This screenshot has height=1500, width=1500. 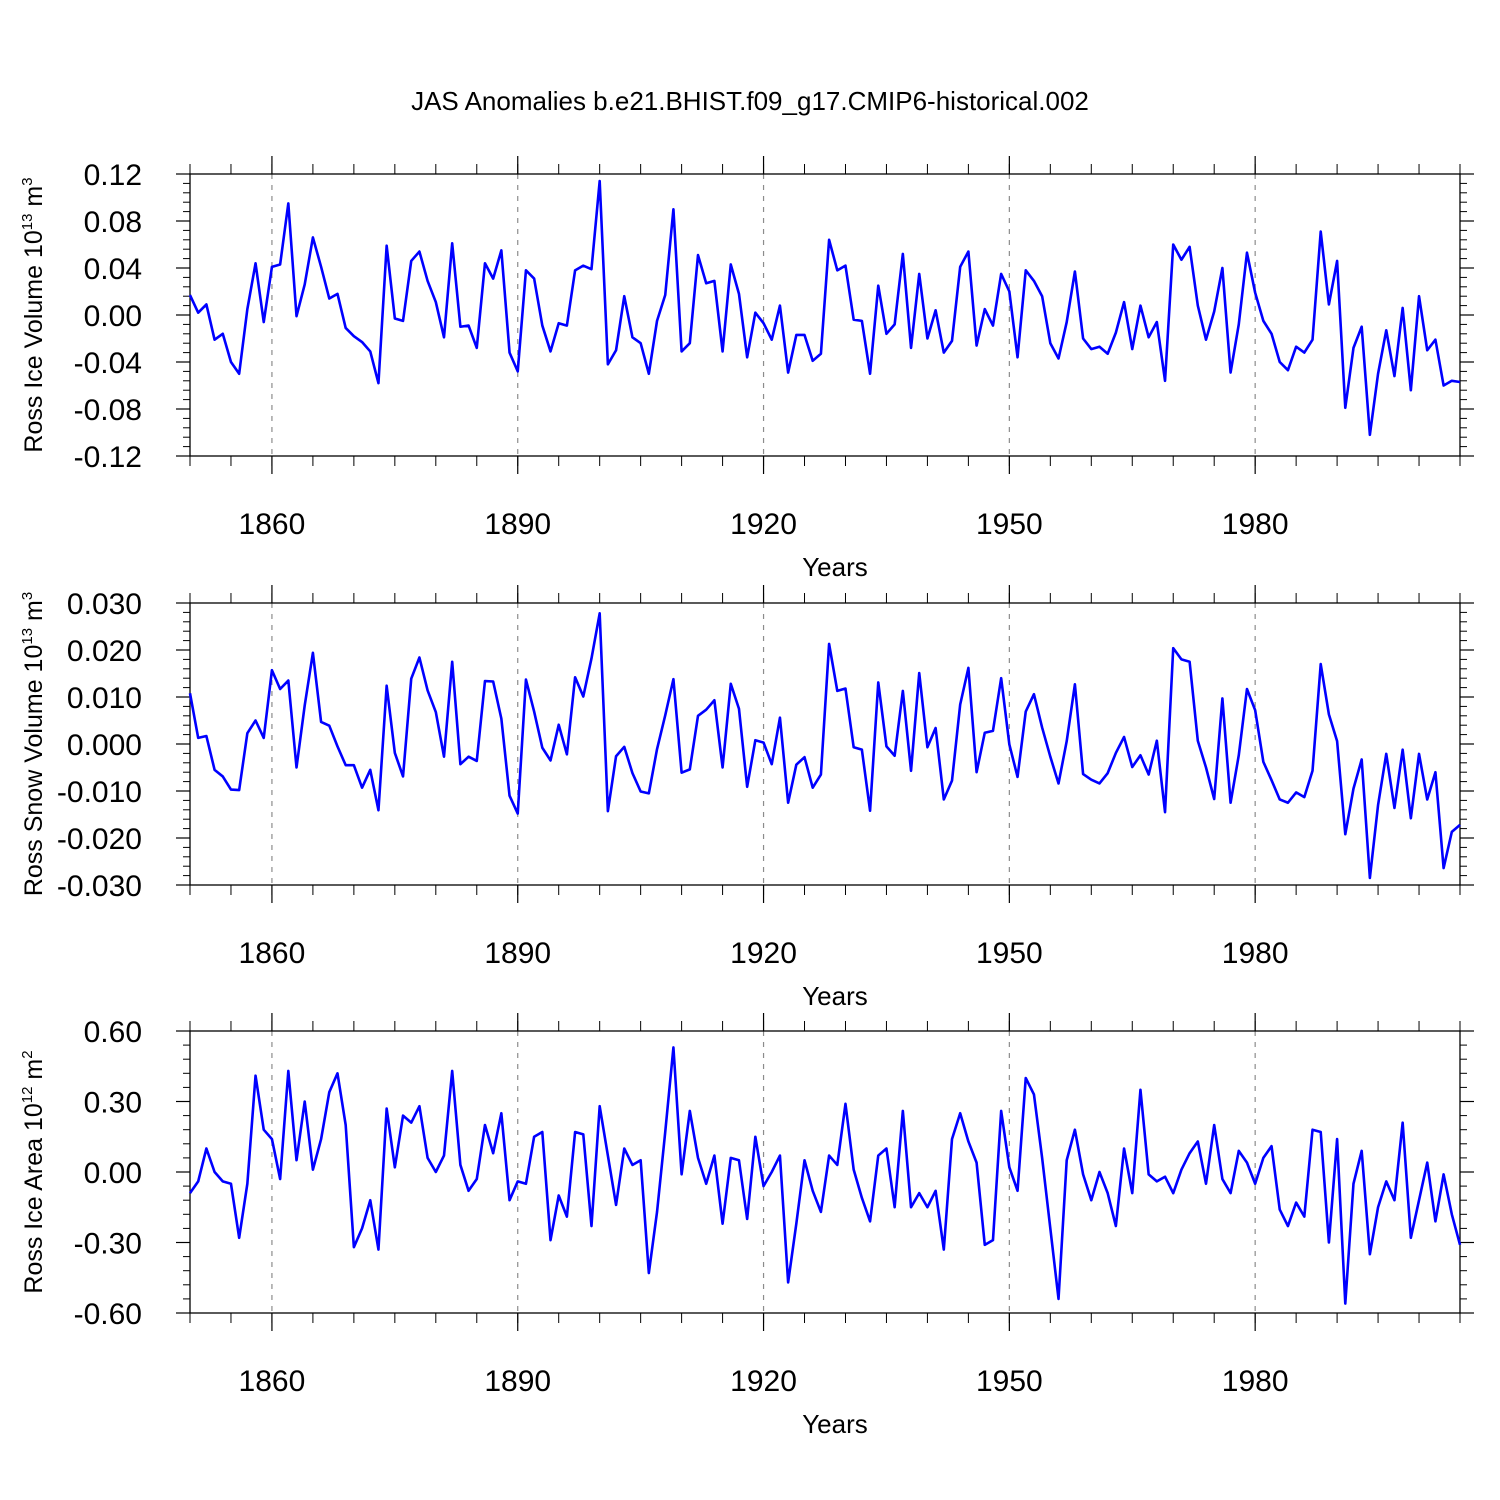 I want to click on ice-volume-y-tick-label: -0.04, so click(x=108, y=363).